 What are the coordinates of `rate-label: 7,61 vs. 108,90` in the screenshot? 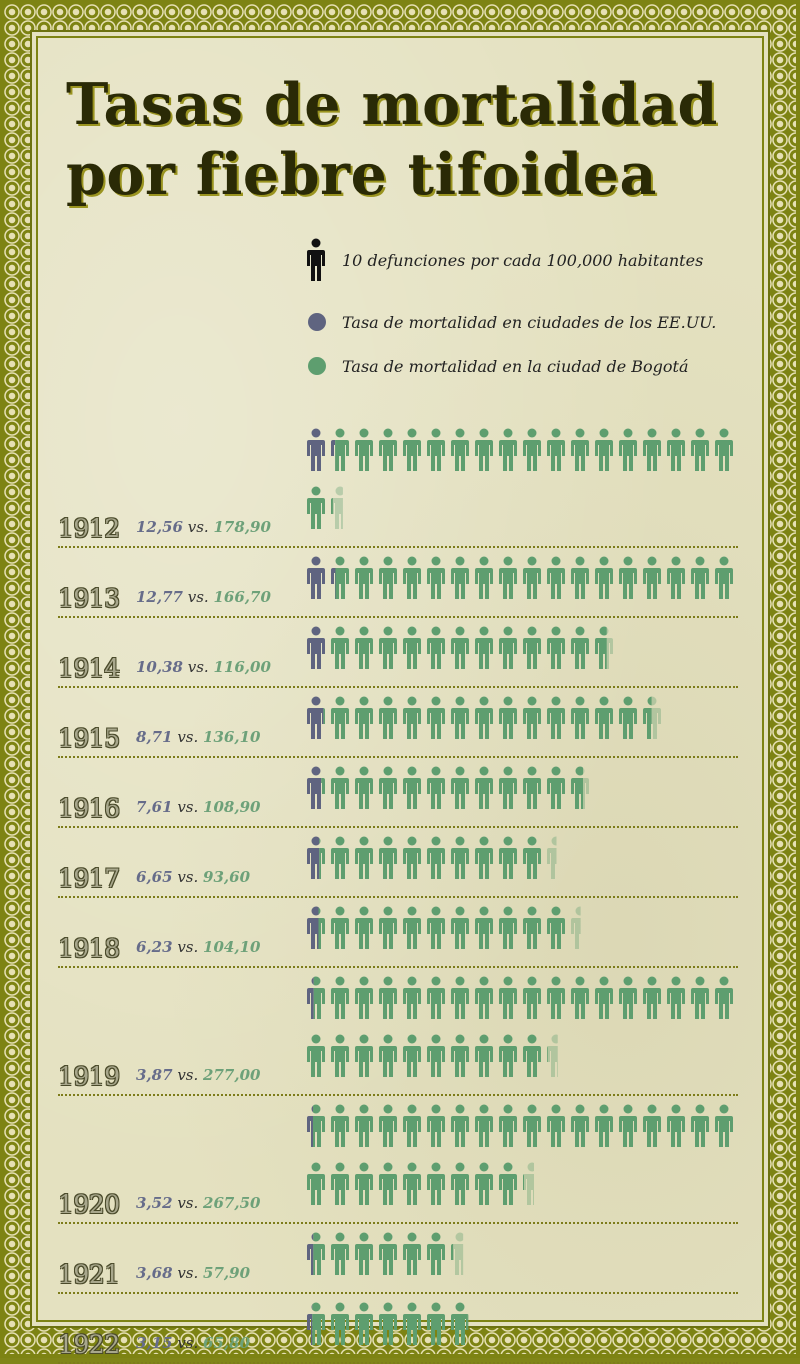 It's located at (198, 807).